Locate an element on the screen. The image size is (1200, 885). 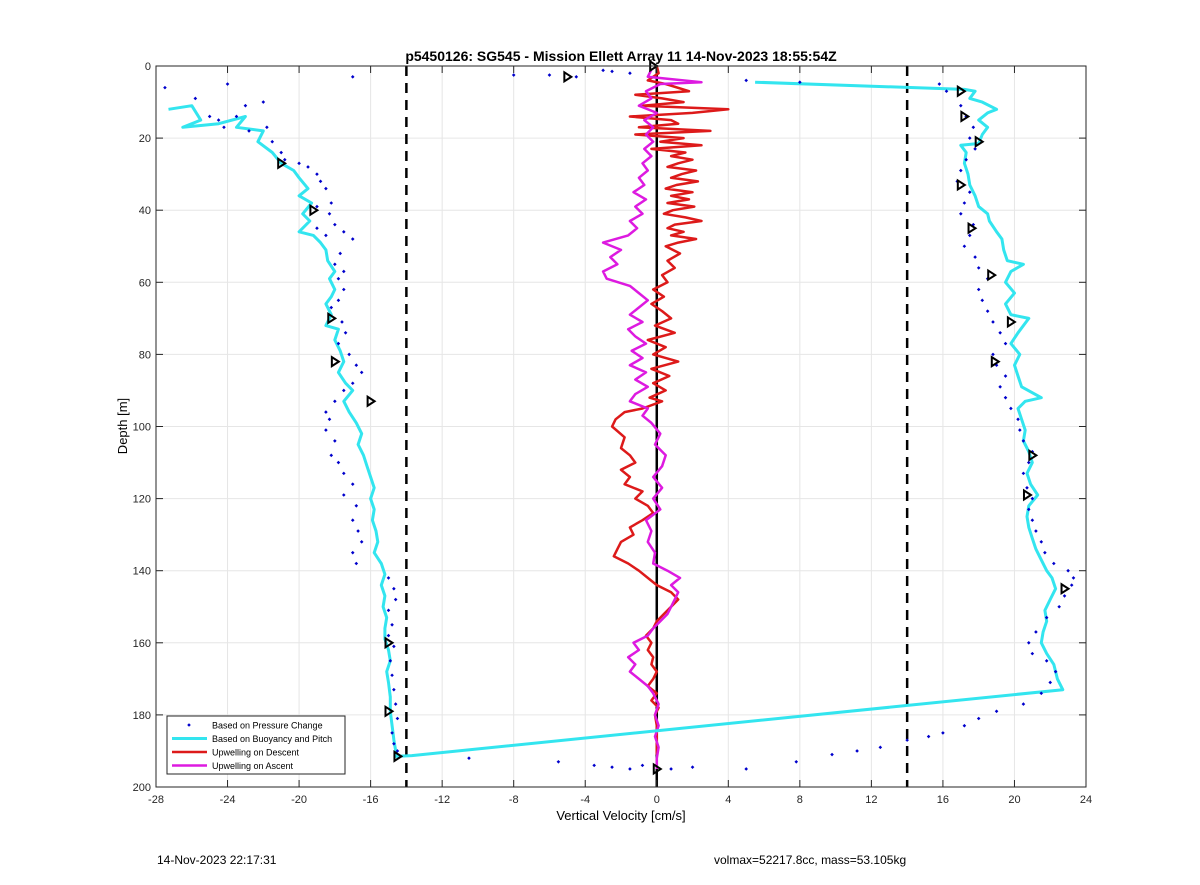
legend-entry-label: Upwelling on Ascent is located at coordinates (253, 766).